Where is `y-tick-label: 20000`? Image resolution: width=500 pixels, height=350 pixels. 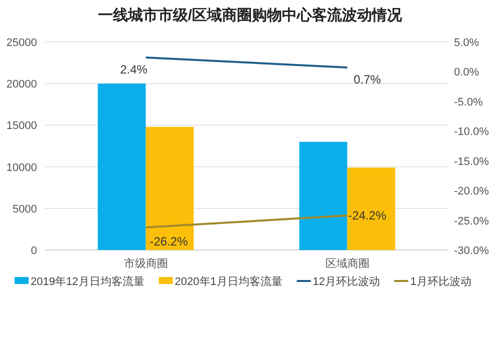
y-tick-label: 20000 is located at coordinates (21, 84).